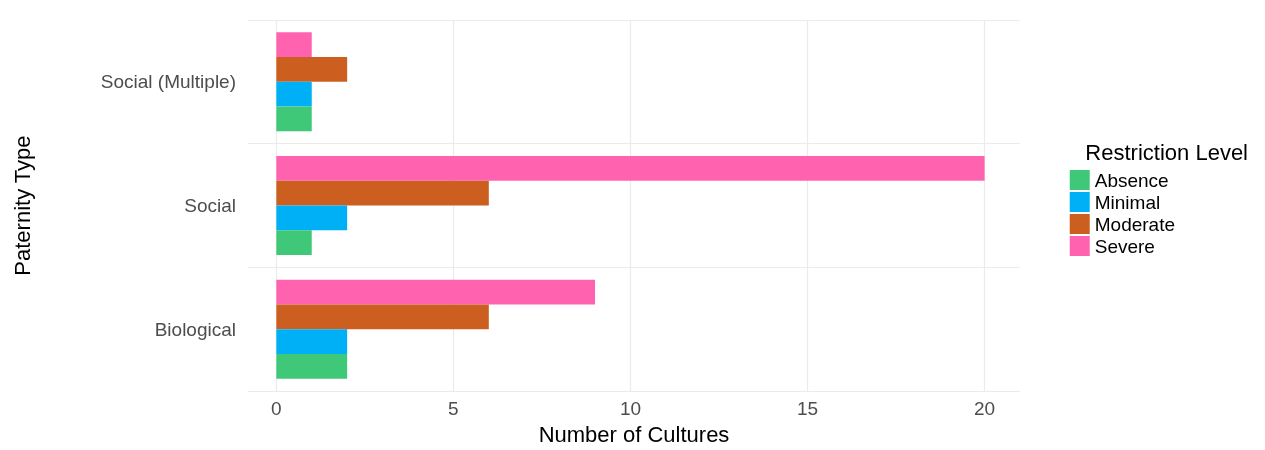  What do you see at coordinates (1124, 246) in the screenshot?
I see `legend-label: Severe` at bounding box center [1124, 246].